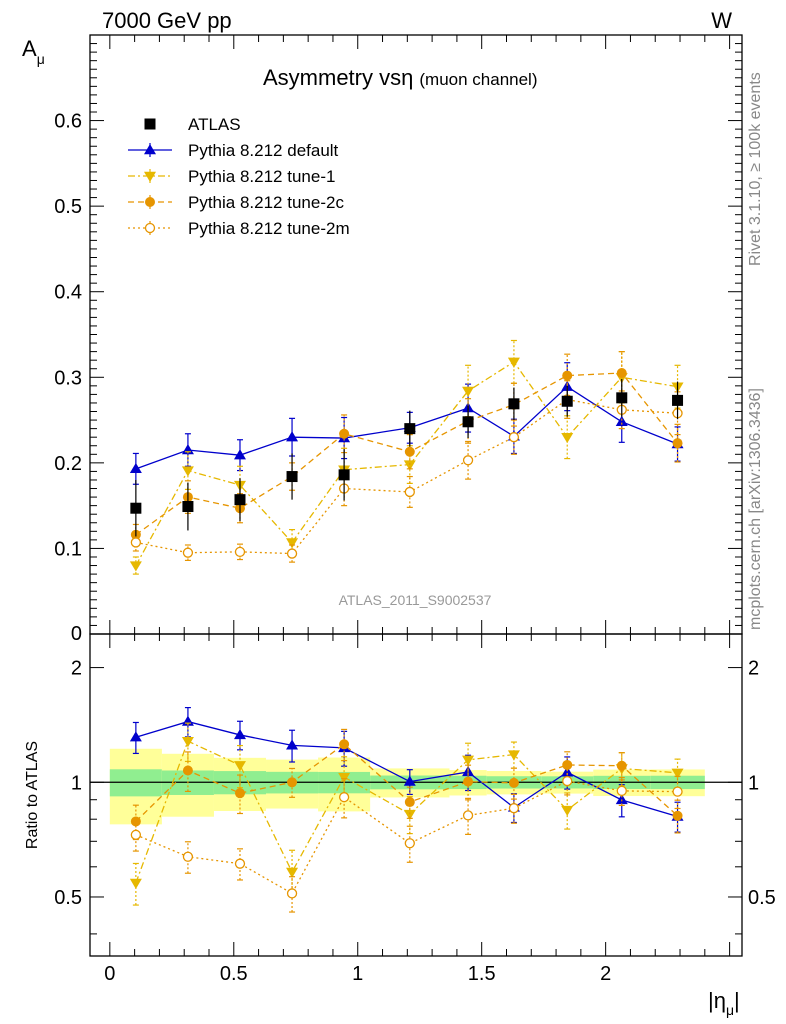 This screenshot has width=786, height=1024. What do you see at coordinates (109, 974) in the screenshot?
I see `x-tick-label: 0` at bounding box center [109, 974].